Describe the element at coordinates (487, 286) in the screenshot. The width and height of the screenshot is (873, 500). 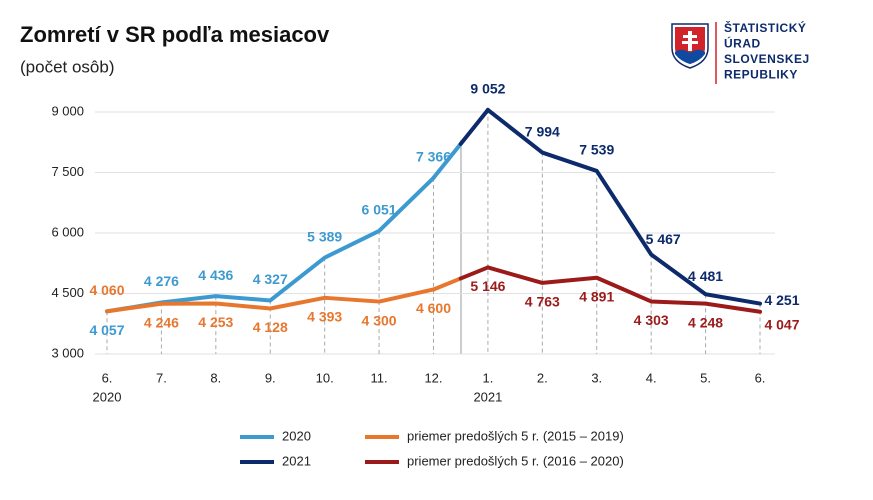
I see `data-label: 5 146` at that location.